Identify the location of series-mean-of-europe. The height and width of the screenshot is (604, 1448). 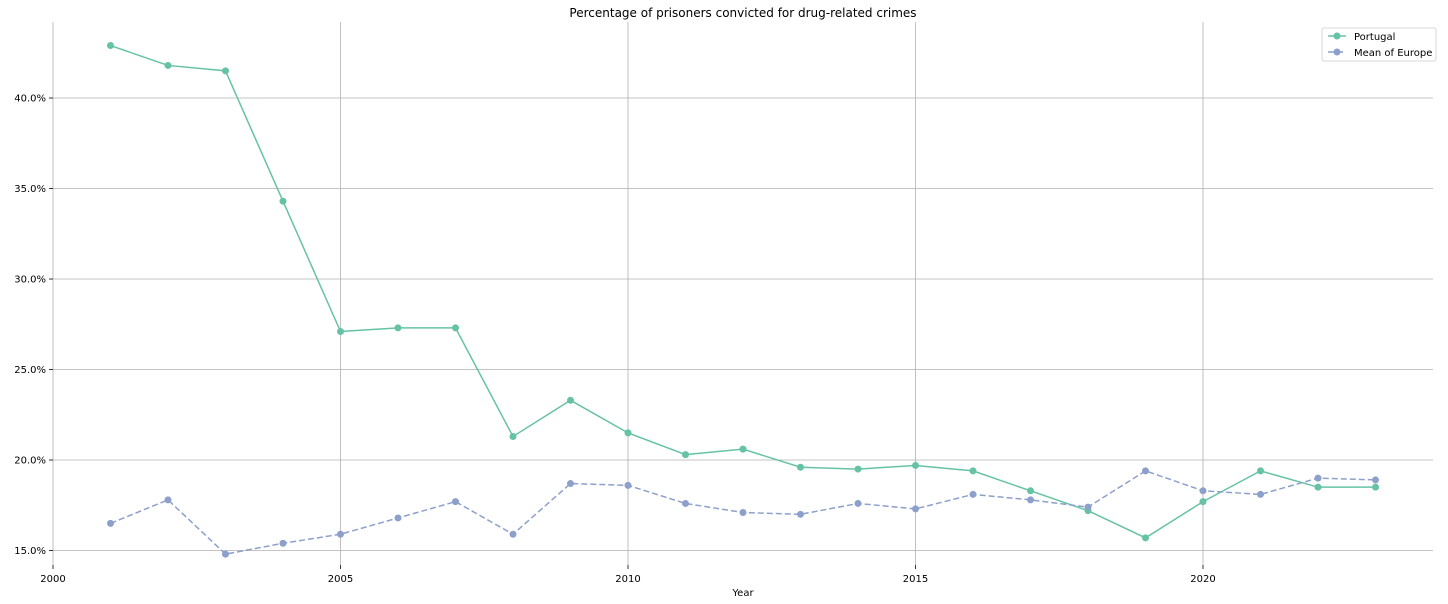
(743, 512).